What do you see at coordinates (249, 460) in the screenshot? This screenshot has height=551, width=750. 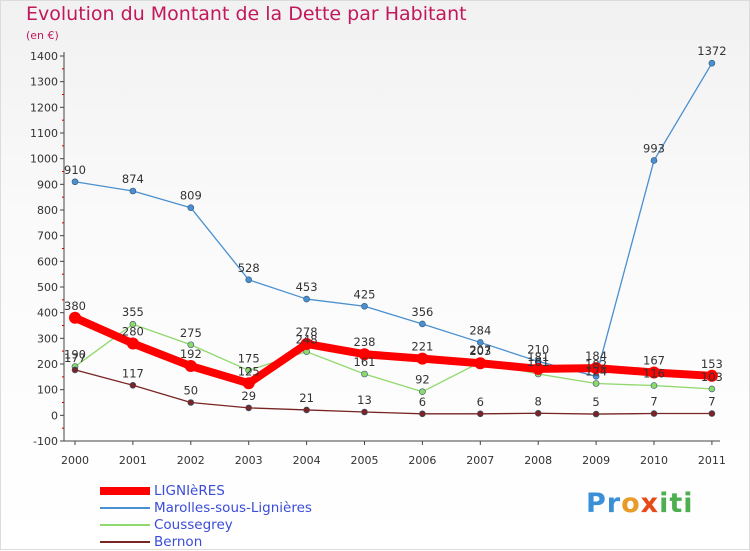 I see `x-tick-label: 2003` at bounding box center [249, 460].